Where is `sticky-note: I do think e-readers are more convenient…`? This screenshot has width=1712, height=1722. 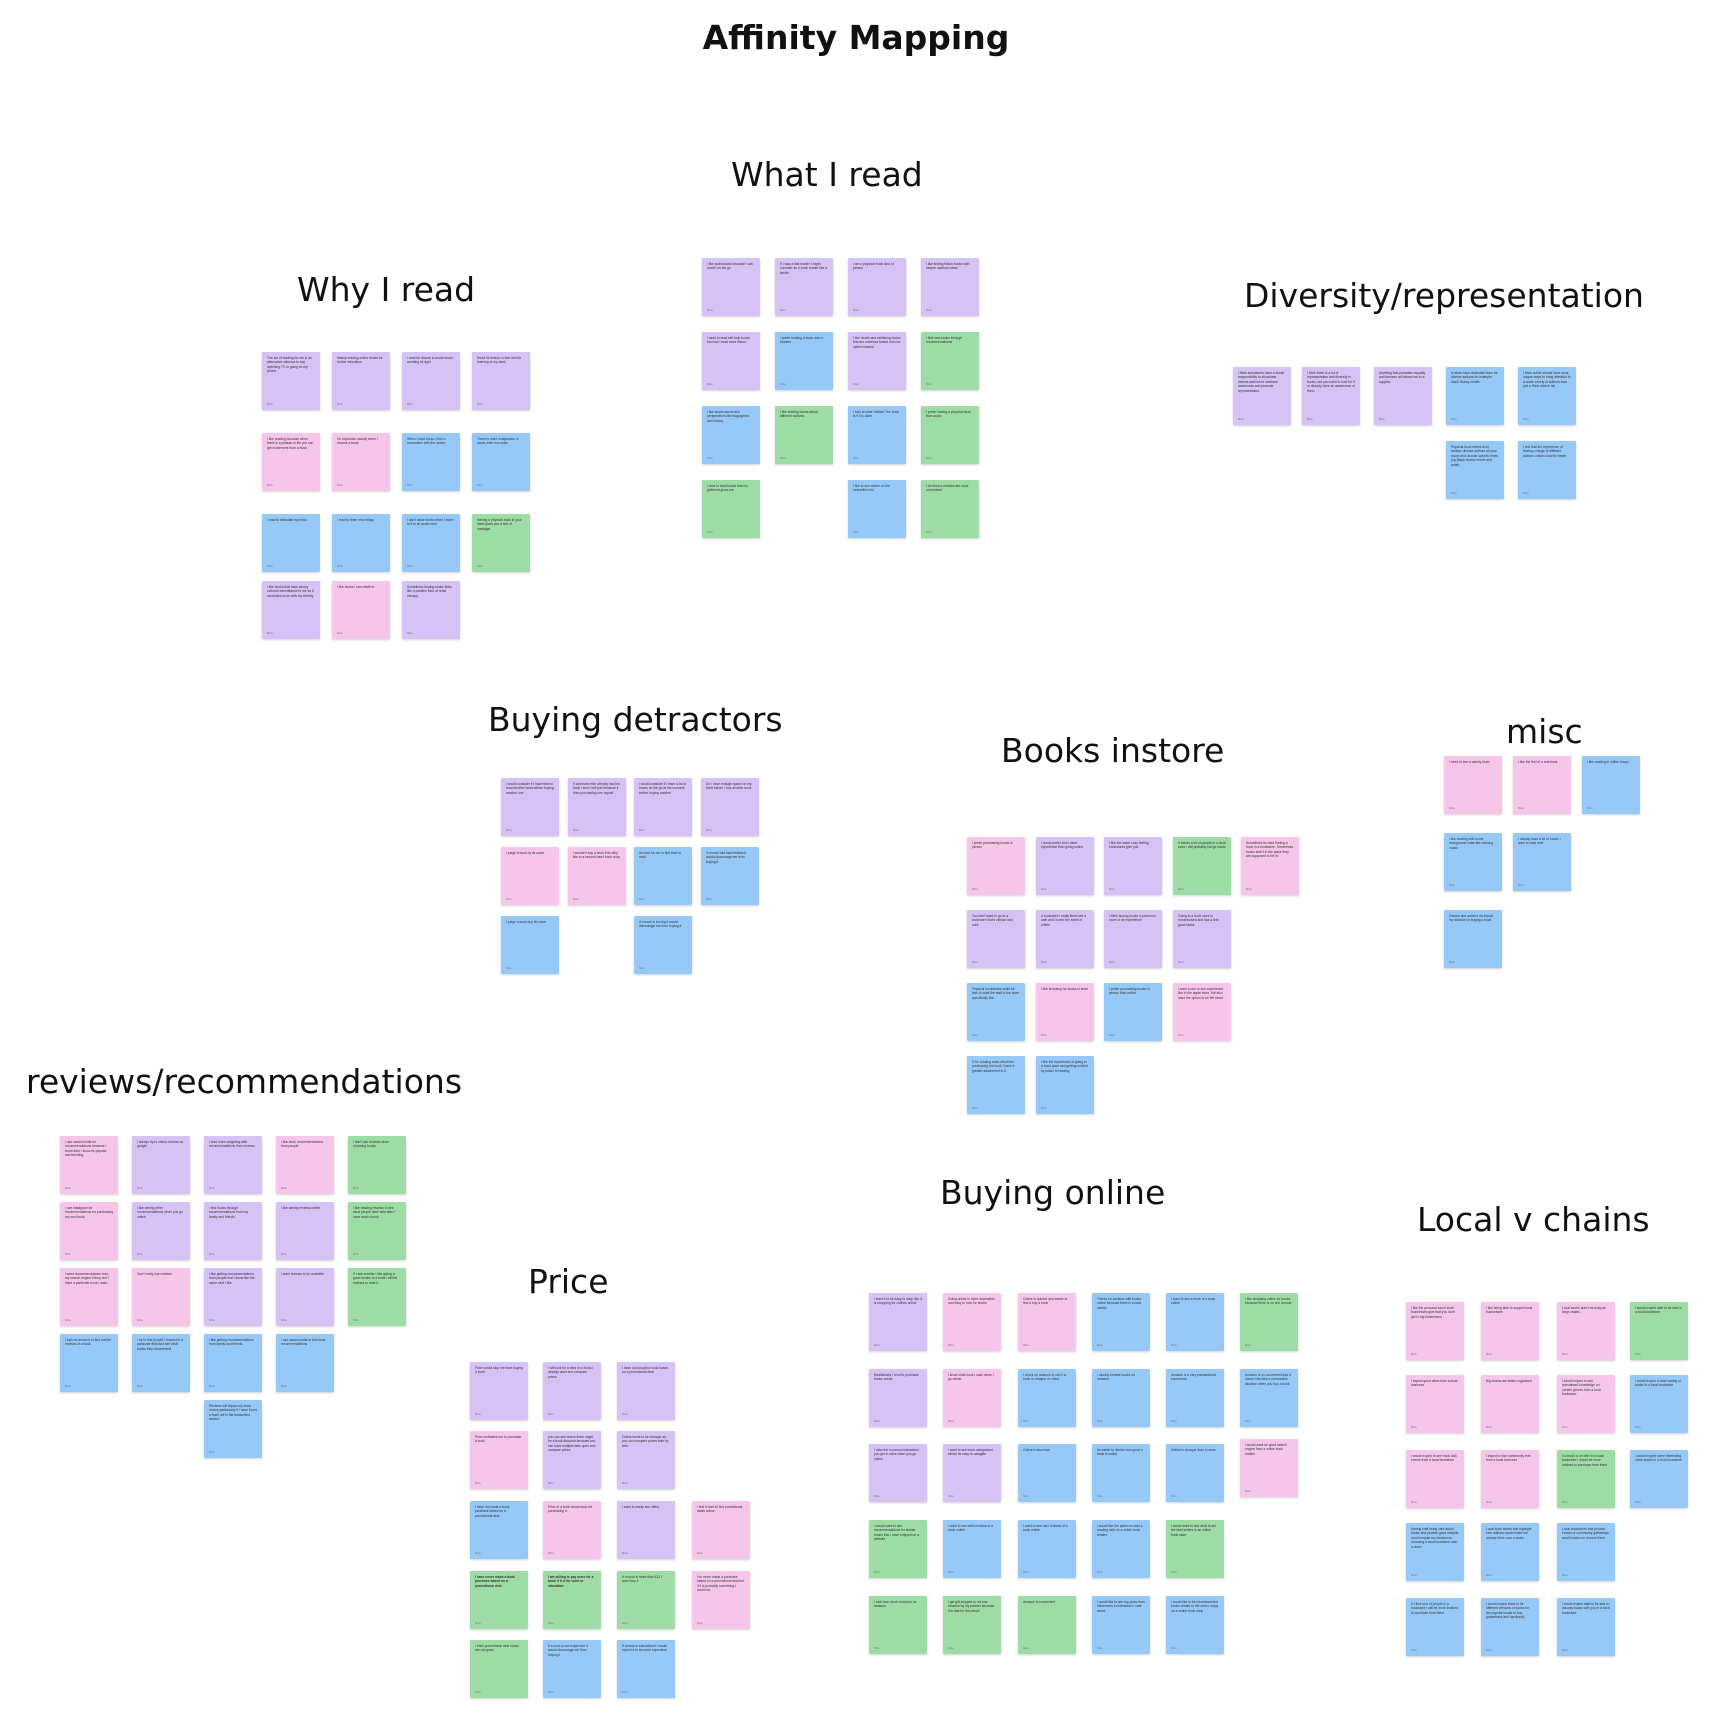 sticky-note: I do think e-readers are more convenient… is located at coordinates (950, 509).